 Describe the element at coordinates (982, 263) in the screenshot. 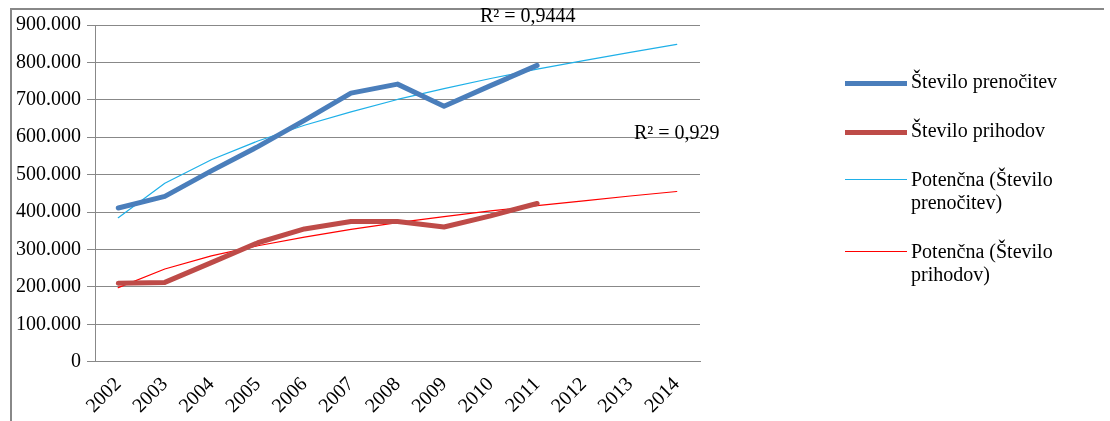

I see `legend-label: Potenčna (Število prihodov)` at that location.